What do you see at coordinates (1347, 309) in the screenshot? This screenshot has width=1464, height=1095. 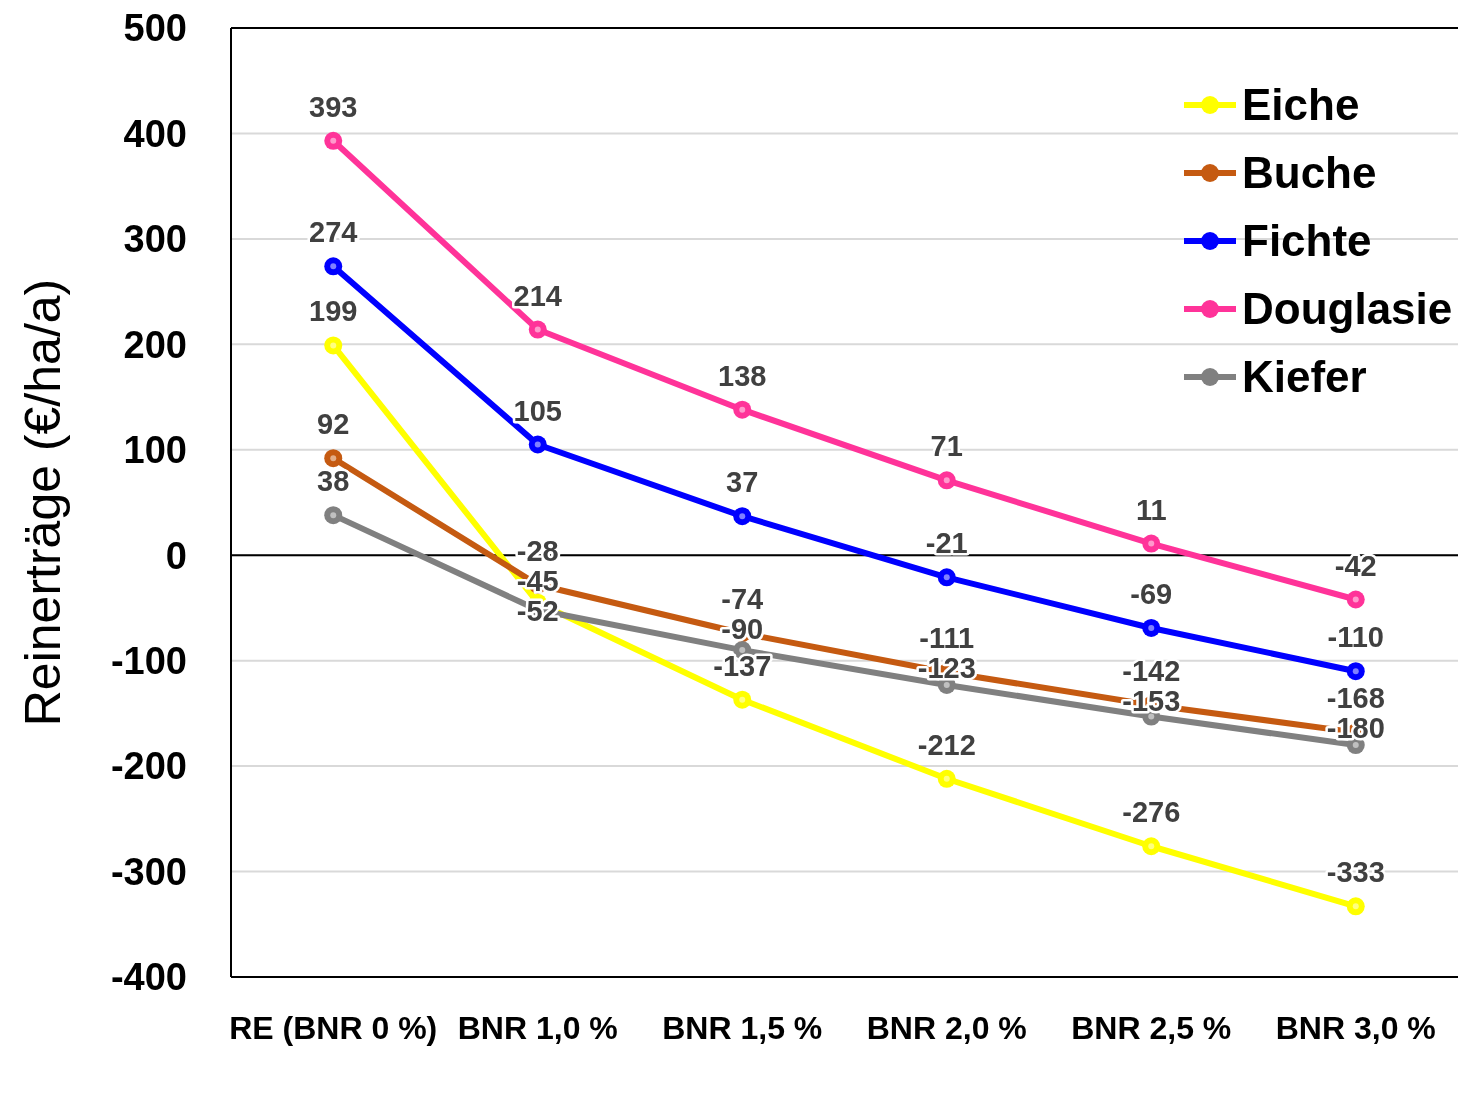 I see `legend-label: Douglasie` at bounding box center [1347, 309].